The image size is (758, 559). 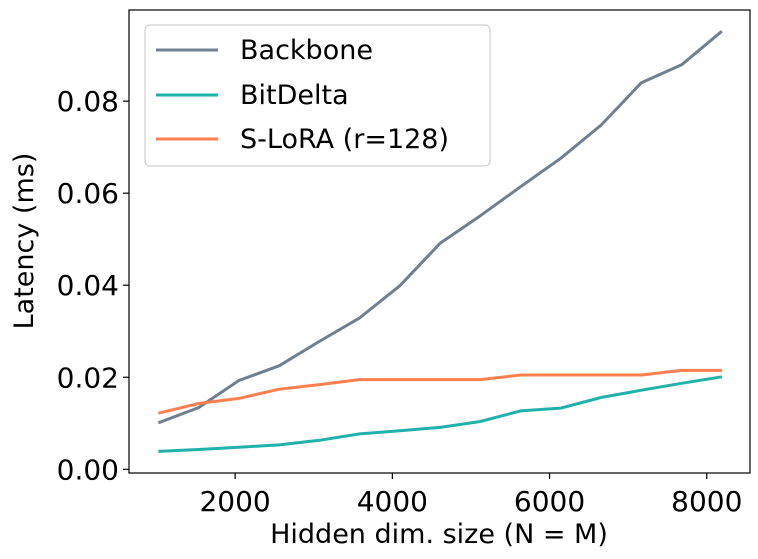 What do you see at coordinates (706, 501) in the screenshot?
I see `x-tick-label: 8000` at bounding box center [706, 501].